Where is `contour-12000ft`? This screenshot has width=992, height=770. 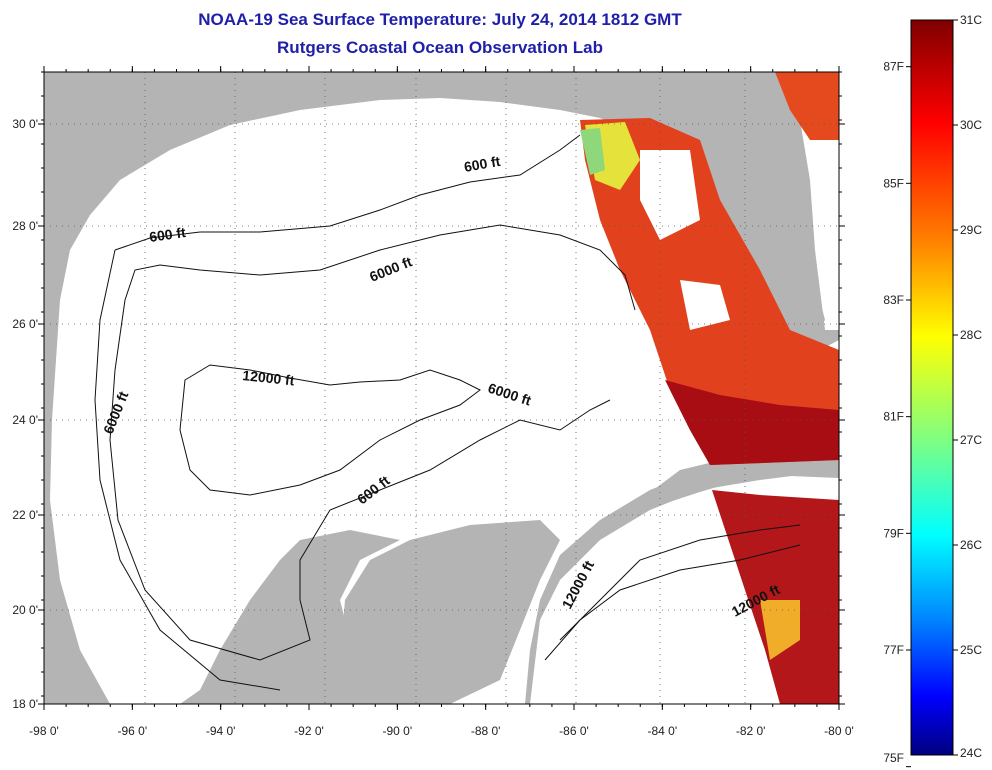
contour-12000ft is located at coordinates (330, 430).